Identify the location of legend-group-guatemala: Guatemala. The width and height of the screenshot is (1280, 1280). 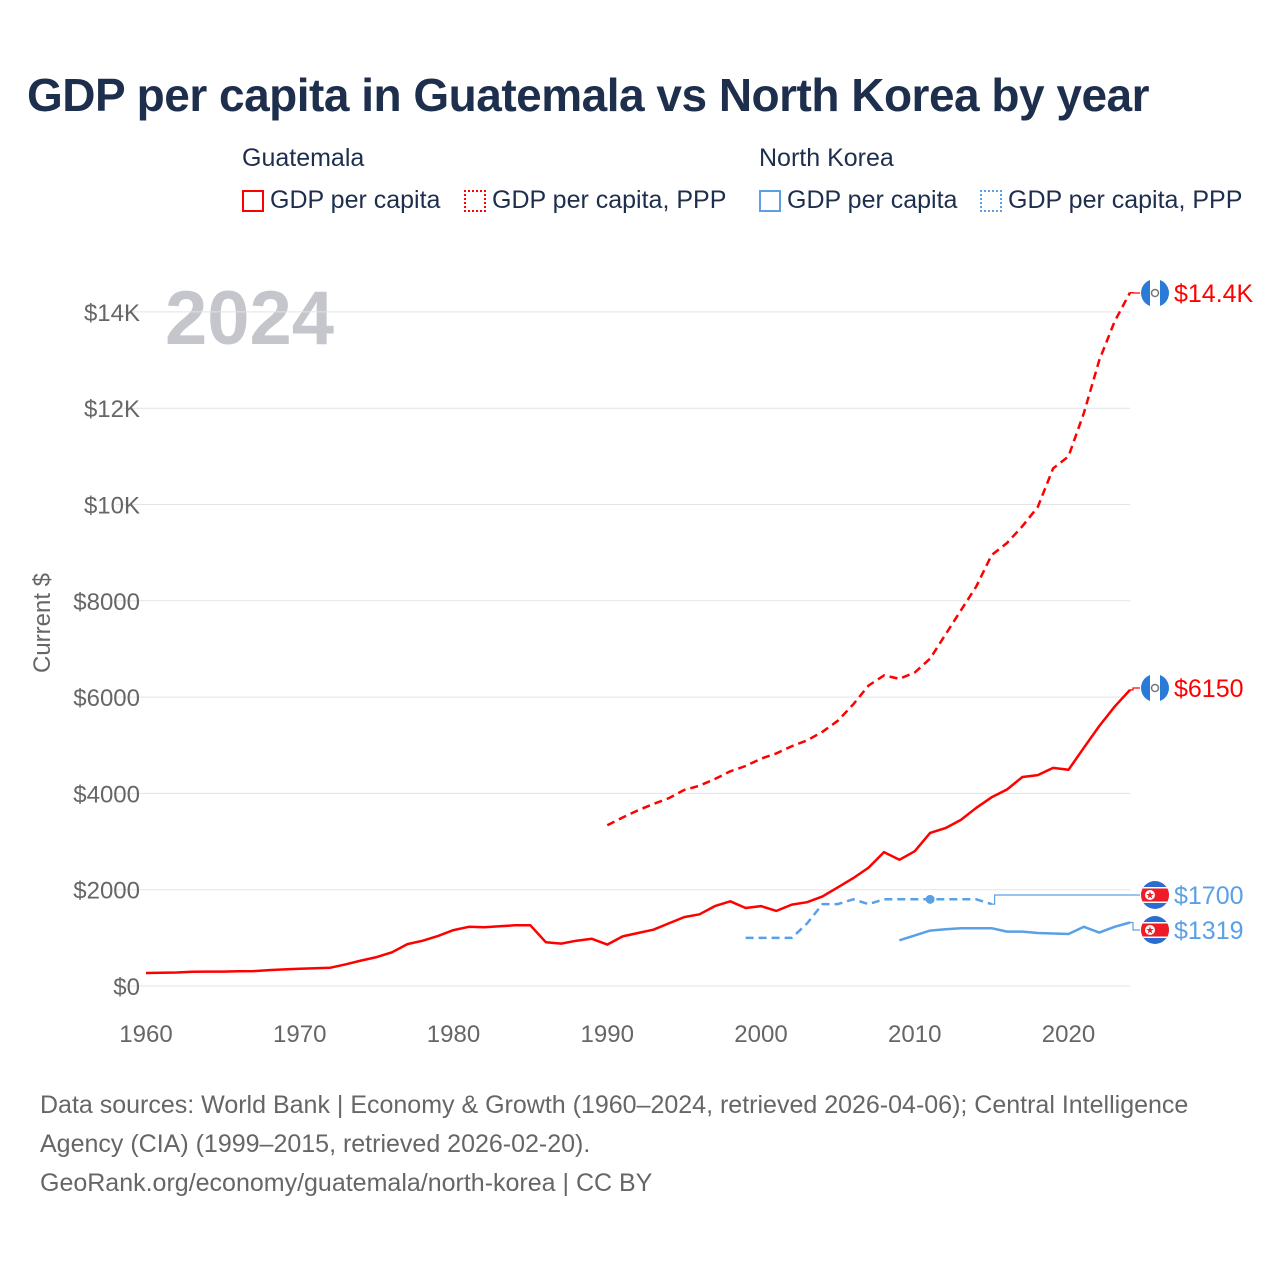
(303, 158).